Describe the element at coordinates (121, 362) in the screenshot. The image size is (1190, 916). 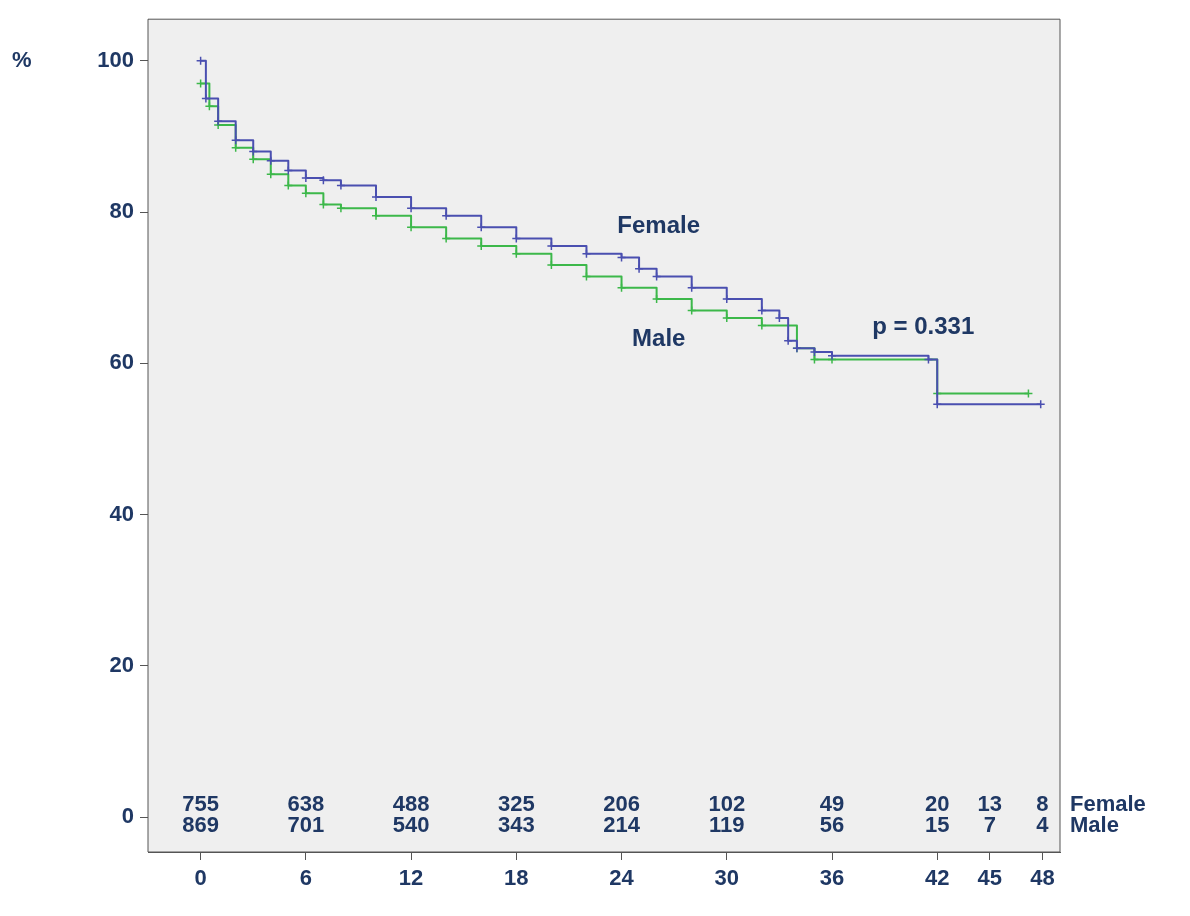
I see `y-tick-label: 60` at that location.